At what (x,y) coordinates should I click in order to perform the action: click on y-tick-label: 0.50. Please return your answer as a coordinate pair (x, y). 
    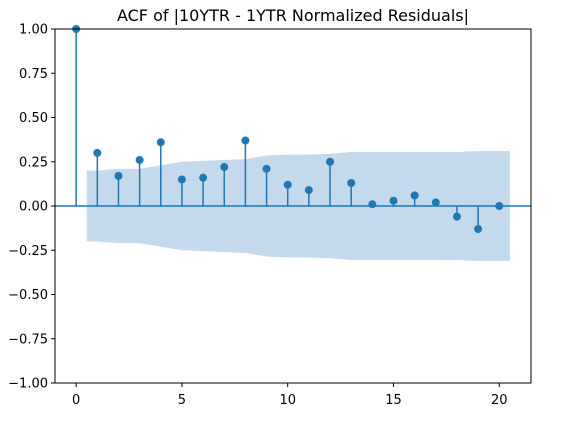
    Looking at the image, I should click on (33, 118).